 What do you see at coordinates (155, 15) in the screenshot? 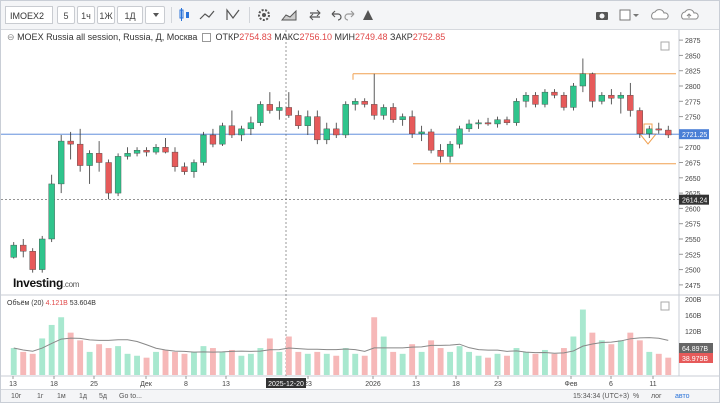
I see `interval-dropdown` at bounding box center [155, 15].